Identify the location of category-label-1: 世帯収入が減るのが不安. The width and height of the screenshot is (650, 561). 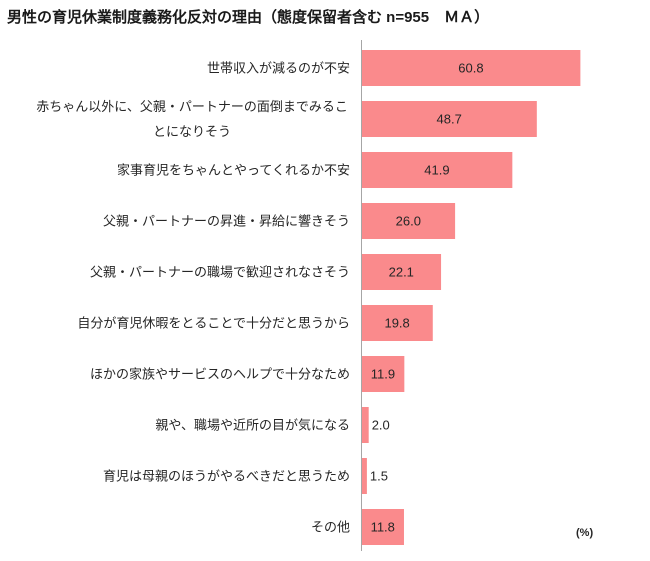
(278, 68).